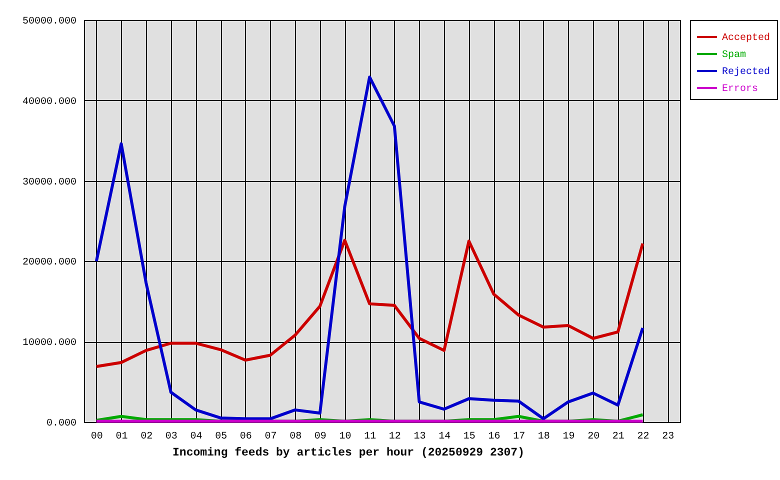  I want to click on x-tick-label: 16, so click(494, 437).